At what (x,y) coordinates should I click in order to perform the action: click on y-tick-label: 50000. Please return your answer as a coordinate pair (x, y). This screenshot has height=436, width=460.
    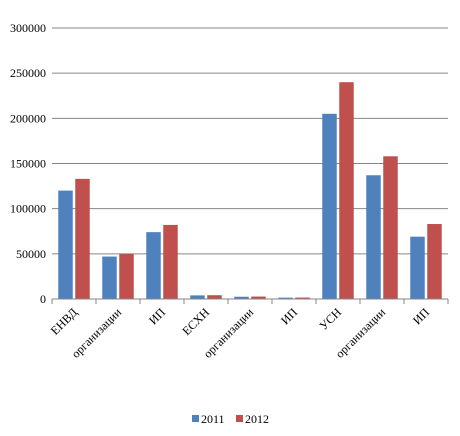
    Looking at the image, I should click on (31, 254).